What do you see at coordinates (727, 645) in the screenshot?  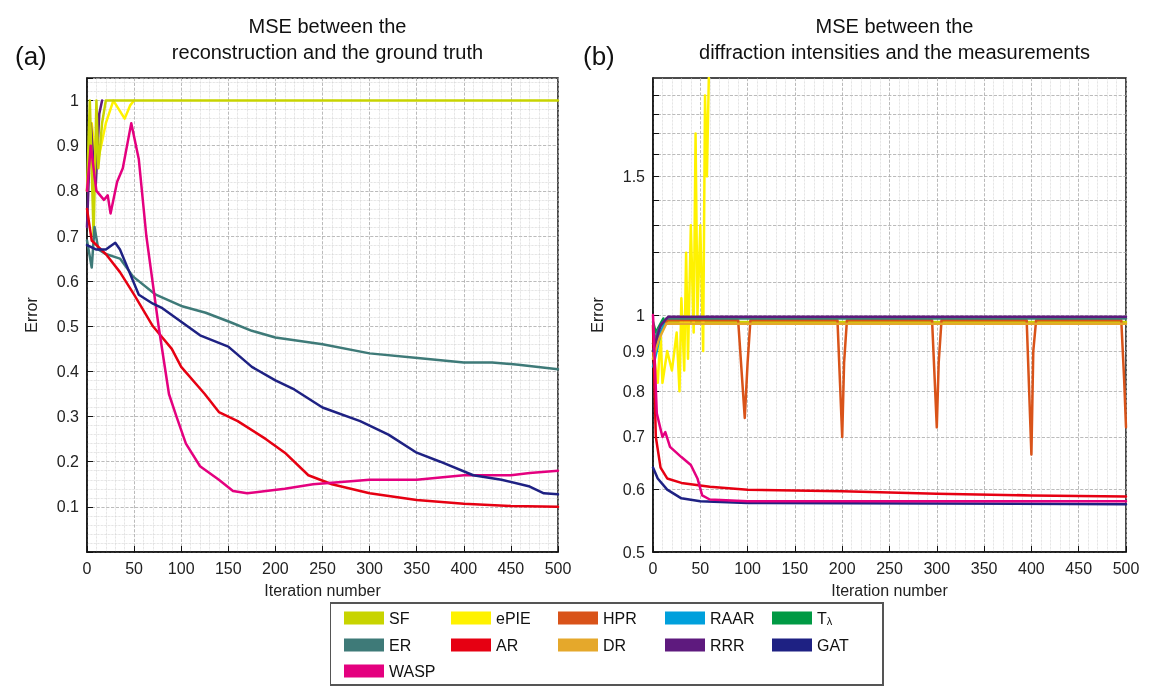 I see `legend-label: RRR` at bounding box center [727, 645].